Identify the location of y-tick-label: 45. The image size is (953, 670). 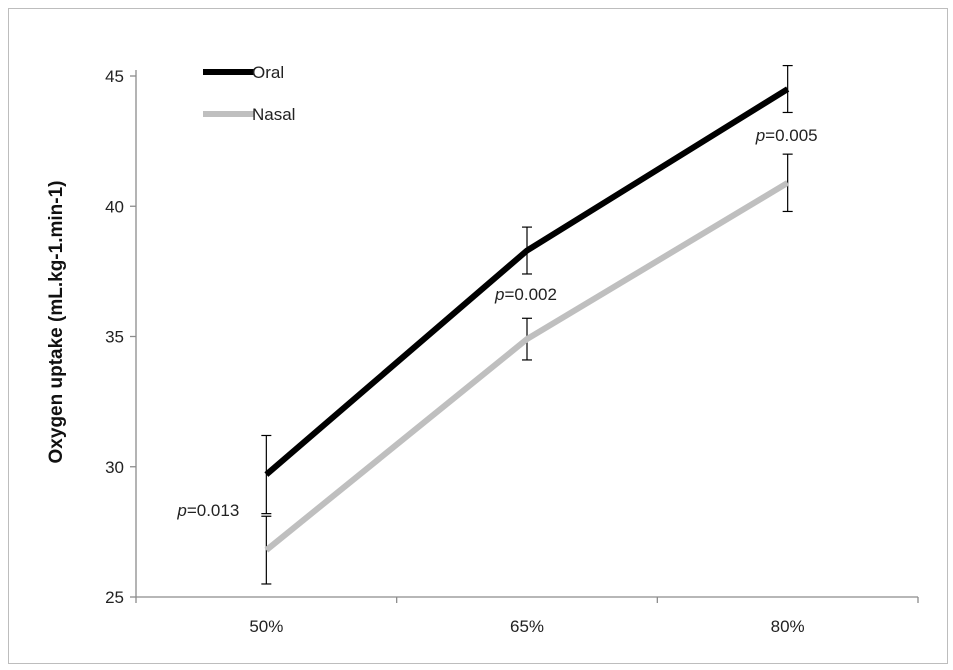
(114, 76).